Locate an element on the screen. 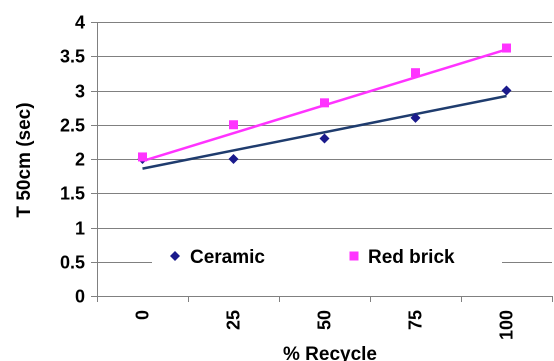 This screenshot has width=554, height=361. y-tick-labels: 0 0.5 1 1.5 2 2.5 3 3.5 4 is located at coordinates (72, 160).